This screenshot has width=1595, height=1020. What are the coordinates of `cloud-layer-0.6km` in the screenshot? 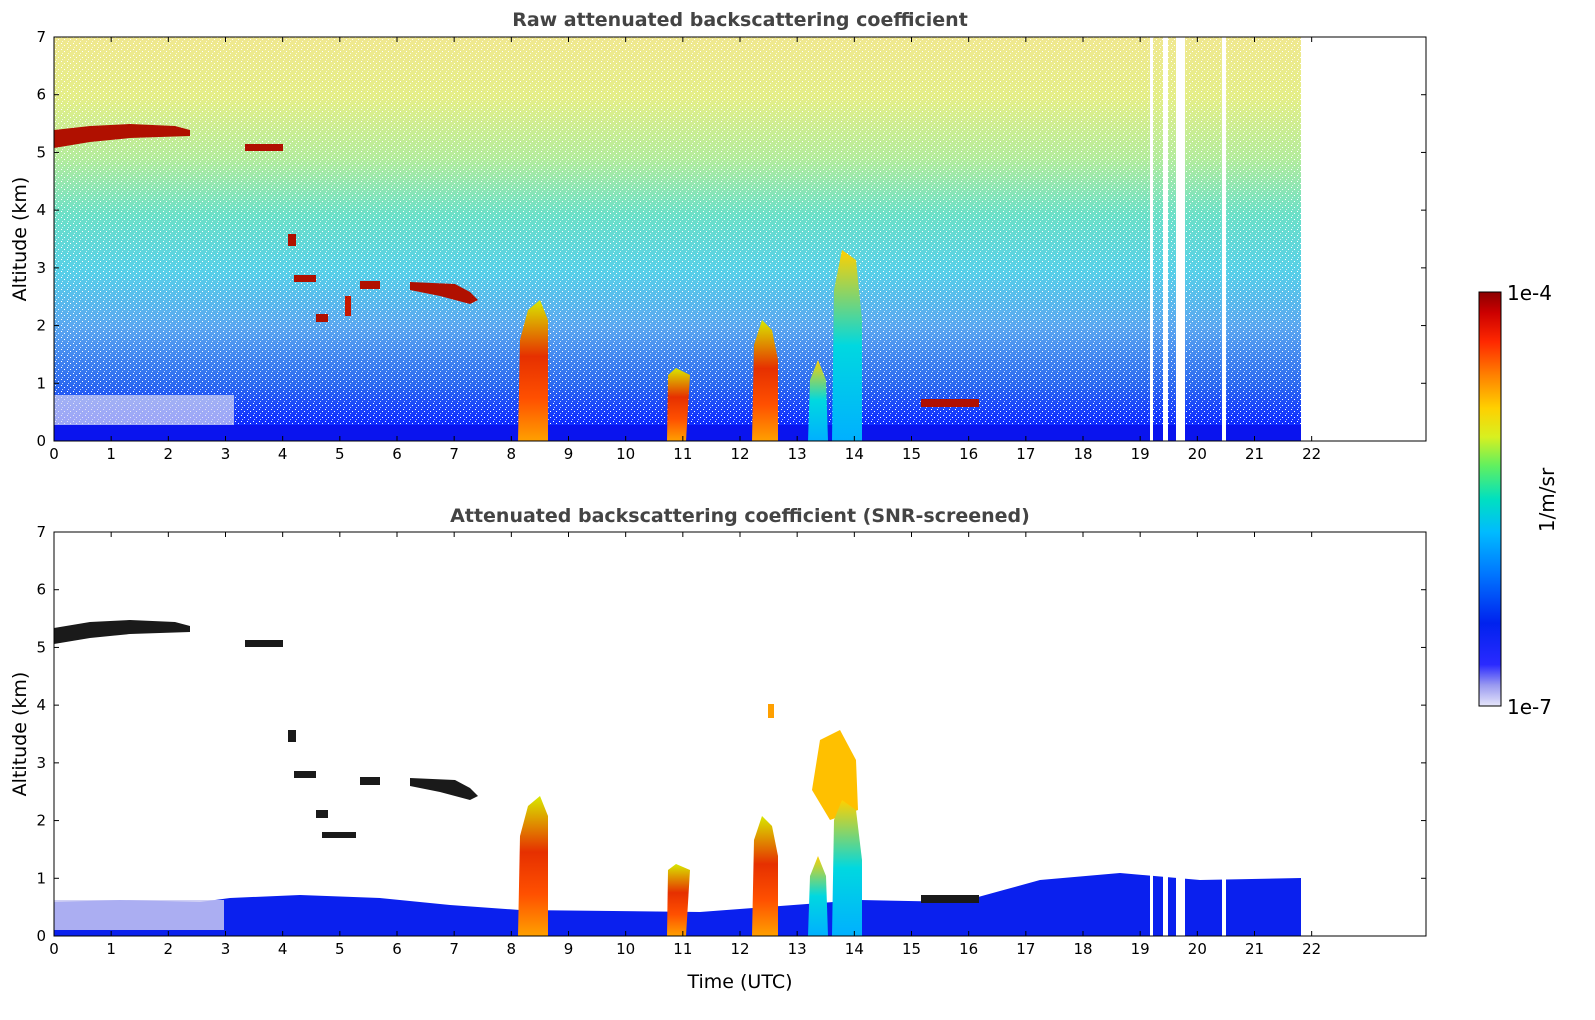 It's located at (950, 403).